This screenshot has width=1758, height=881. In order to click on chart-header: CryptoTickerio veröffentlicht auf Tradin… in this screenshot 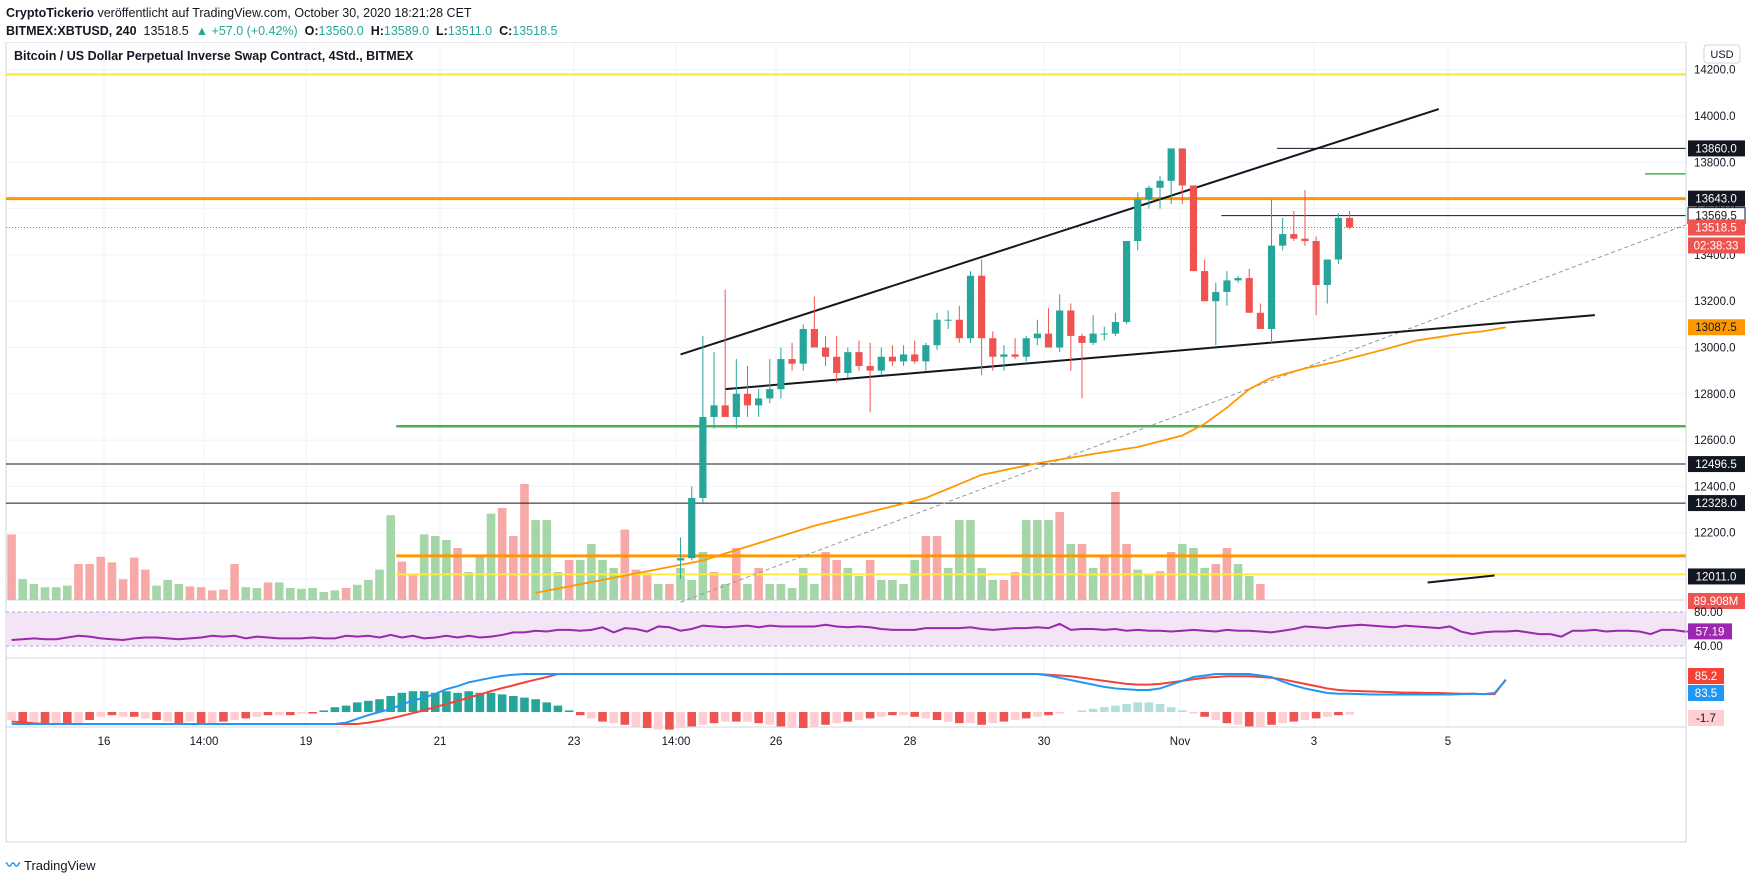, I will do `click(281, 22)`.